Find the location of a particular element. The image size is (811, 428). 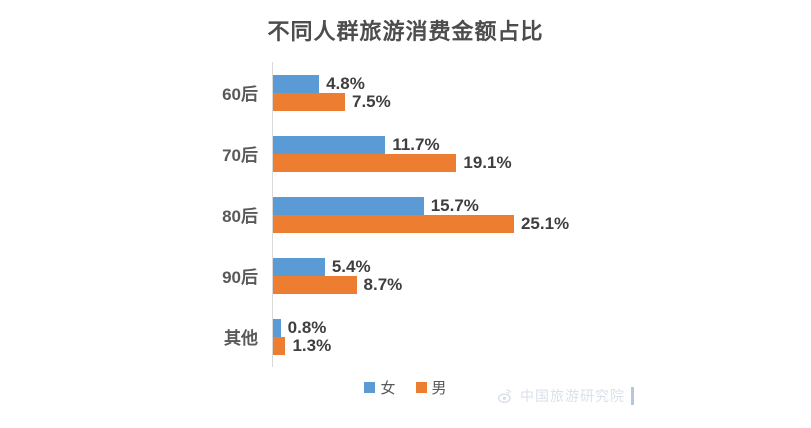

bar-group: 11.7% 19.1% is located at coordinates (541, 153).